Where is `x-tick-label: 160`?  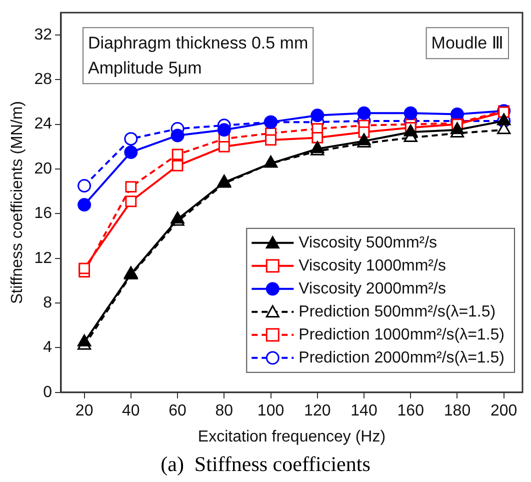 x-tick-label: 160 is located at coordinates (410, 411).